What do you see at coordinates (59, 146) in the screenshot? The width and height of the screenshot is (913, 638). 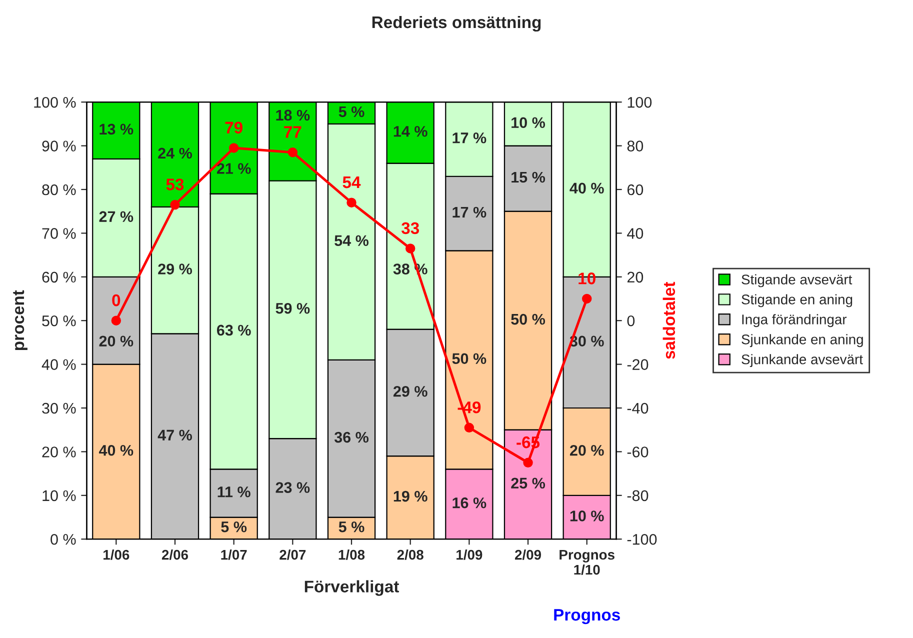 I see `y-tick-label: 90 %` at bounding box center [59, 146].